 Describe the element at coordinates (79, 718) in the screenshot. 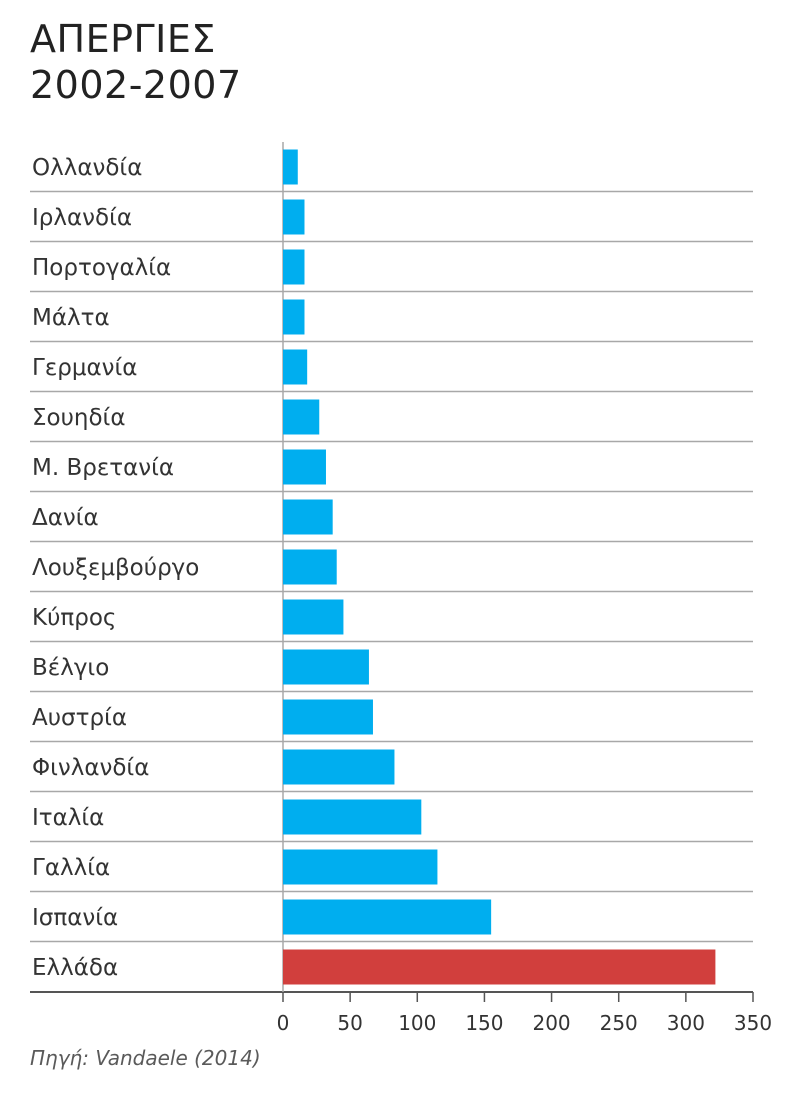

I see `category-label: Αυστρία` at that location.